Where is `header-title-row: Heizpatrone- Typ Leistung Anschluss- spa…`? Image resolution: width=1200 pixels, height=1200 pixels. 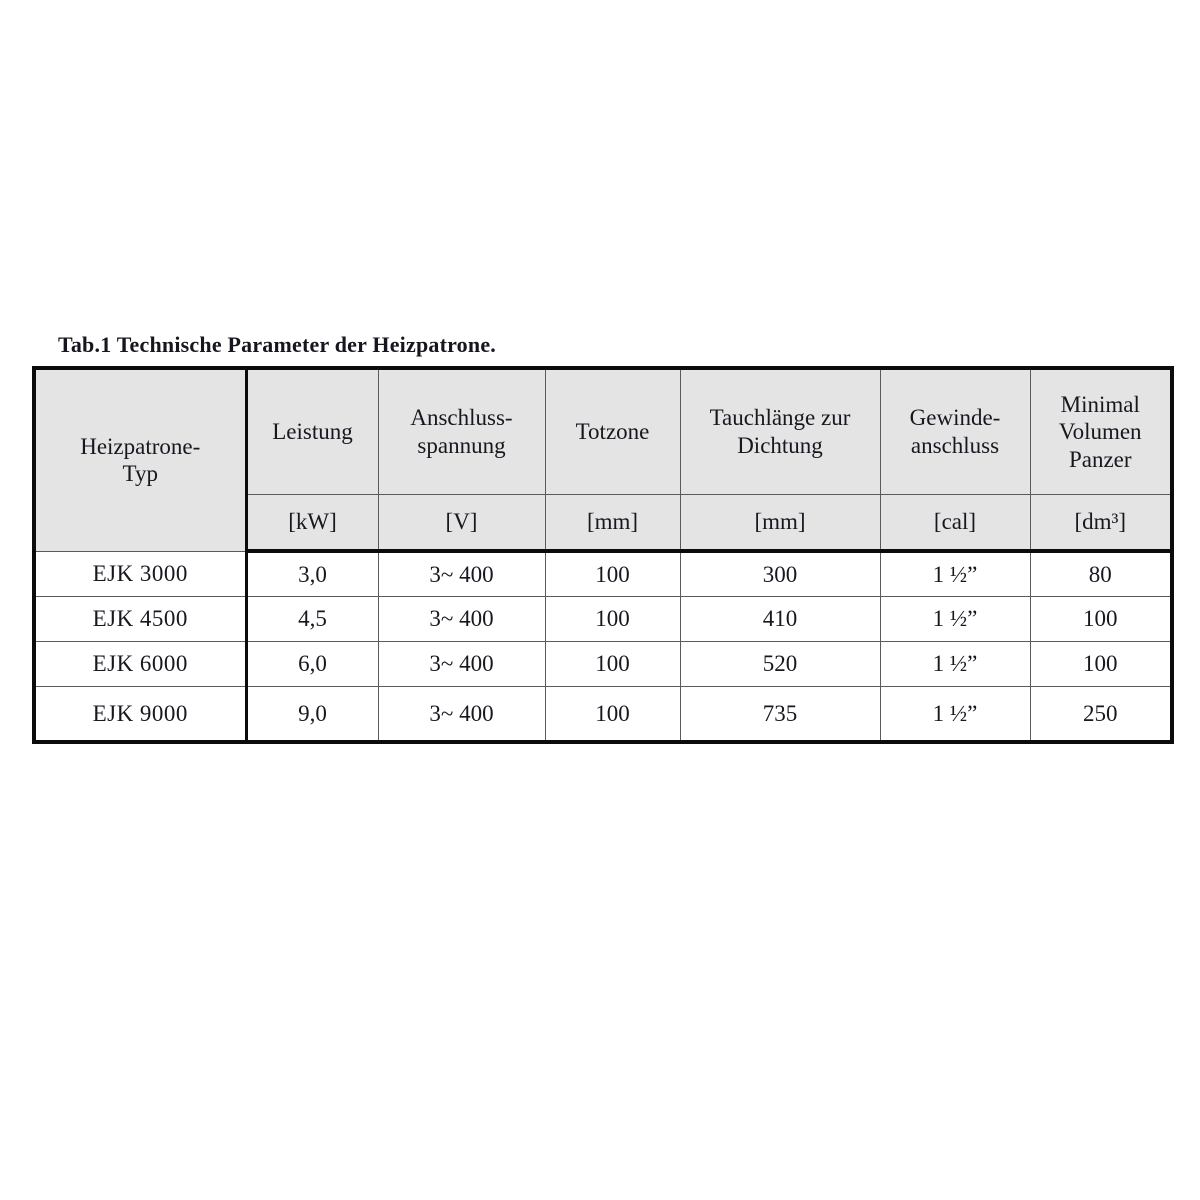 header-title-row: Heizpatrone- Typ Leistung Anschluss- spa… is located at coordinates (603, 459).